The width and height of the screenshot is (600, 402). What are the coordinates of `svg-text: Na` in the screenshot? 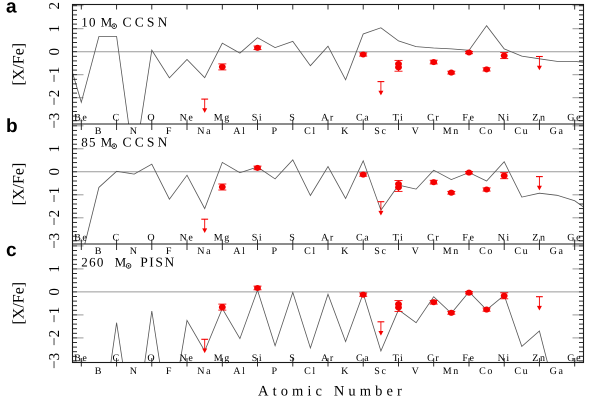 It's located at (204, 251).